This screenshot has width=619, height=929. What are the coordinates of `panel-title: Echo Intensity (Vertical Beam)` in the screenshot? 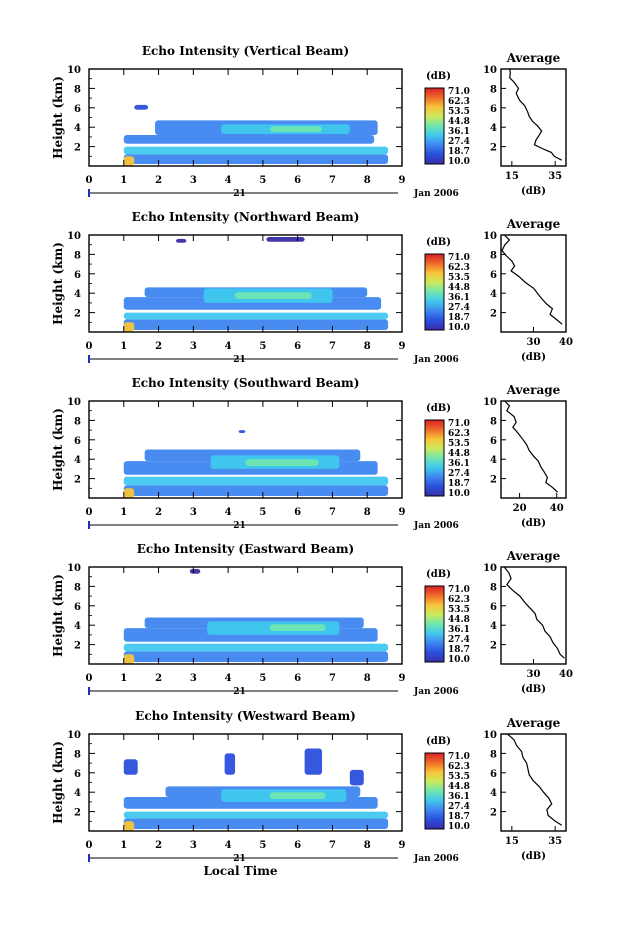 It's located at (245, 51).